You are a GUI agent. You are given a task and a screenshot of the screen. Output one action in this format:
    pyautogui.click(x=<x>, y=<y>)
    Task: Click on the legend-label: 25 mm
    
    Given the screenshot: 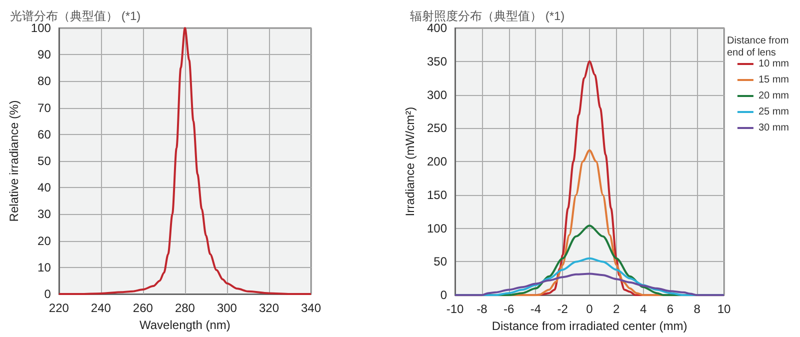 What is the action you would take?
    pyautogui.click(x=773, y=112)
    